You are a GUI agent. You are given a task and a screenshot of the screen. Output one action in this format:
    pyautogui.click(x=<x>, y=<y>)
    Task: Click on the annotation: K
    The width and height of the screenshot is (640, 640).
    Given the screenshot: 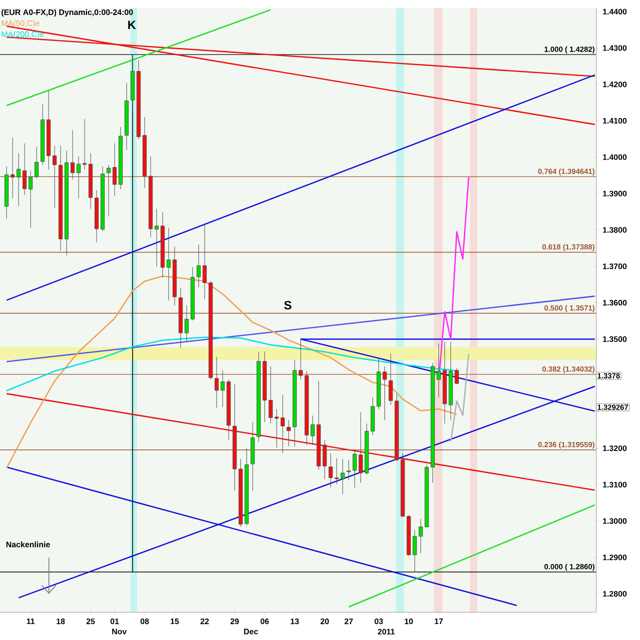 What is the action you would take?
    pyautogui.click(x=132, y=25)
    